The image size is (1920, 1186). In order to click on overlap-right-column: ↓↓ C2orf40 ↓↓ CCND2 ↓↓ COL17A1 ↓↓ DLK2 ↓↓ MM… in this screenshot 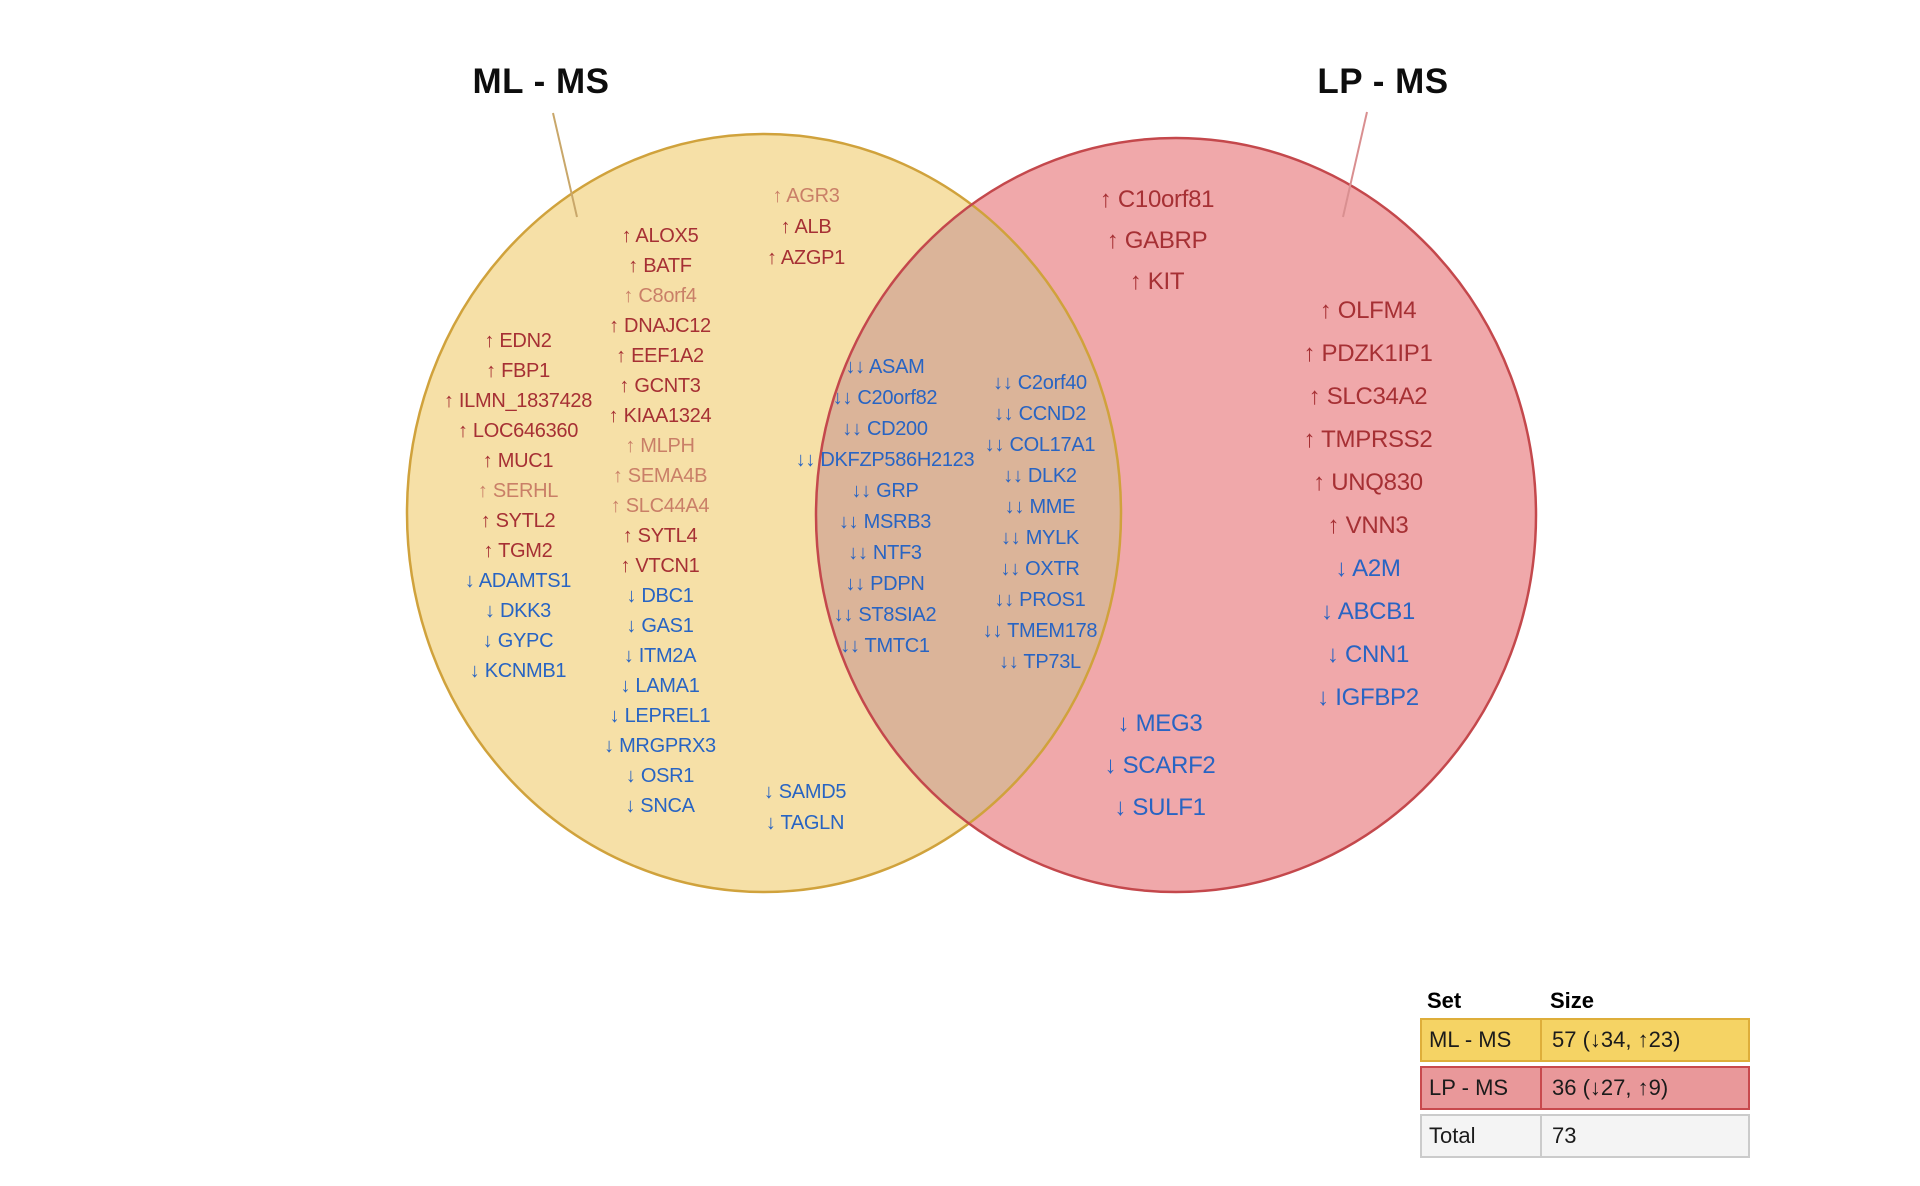, I will do `click(1040, 523)`.